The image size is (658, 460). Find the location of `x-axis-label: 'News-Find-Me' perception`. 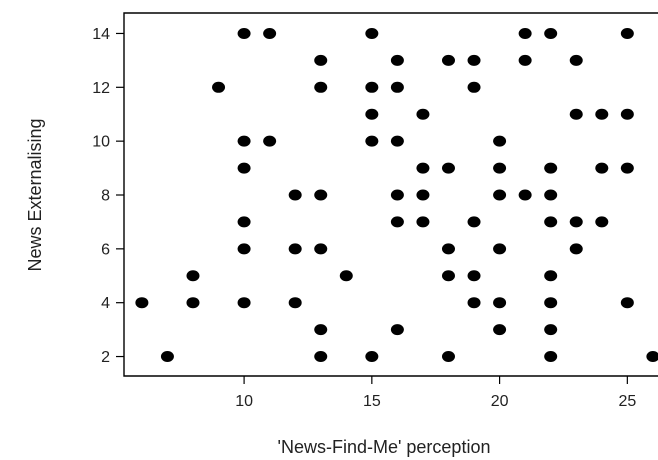

x-axis-label: 'News-Find-Me' perception is located at coordinates (384, 447).